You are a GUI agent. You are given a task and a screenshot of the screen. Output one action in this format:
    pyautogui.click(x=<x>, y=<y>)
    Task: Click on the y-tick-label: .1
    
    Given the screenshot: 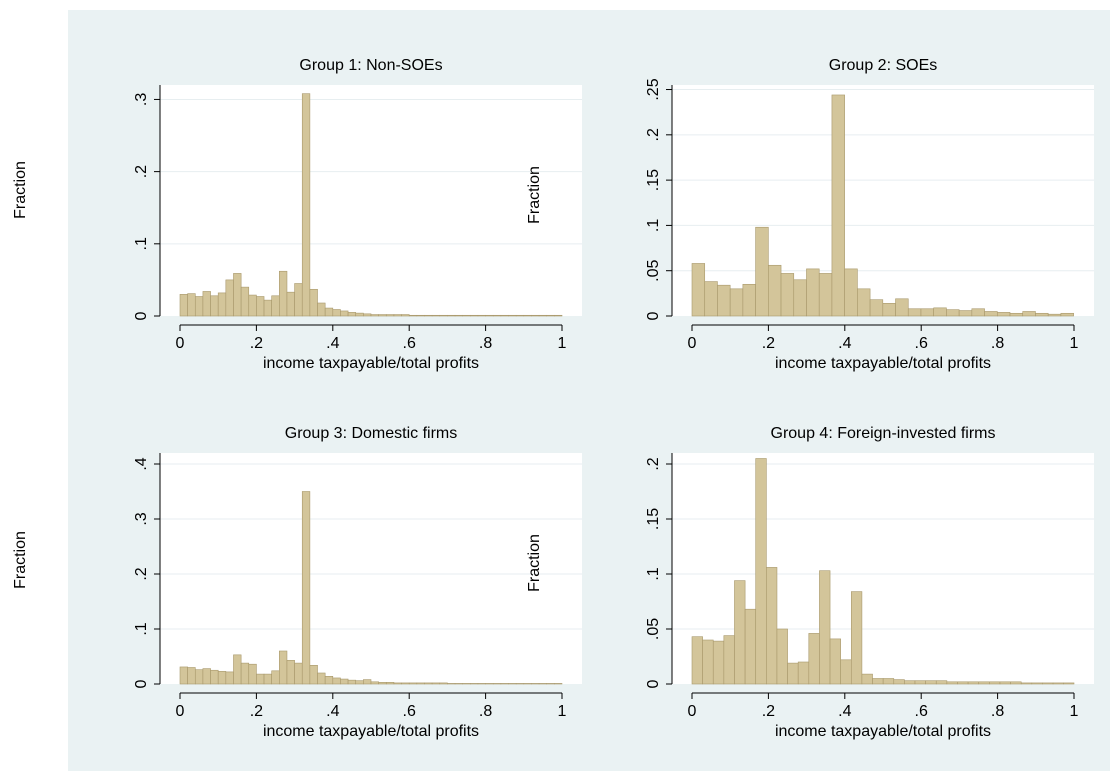 What is the action you would take?
    pyautogui.click(x=653, y=225)
    